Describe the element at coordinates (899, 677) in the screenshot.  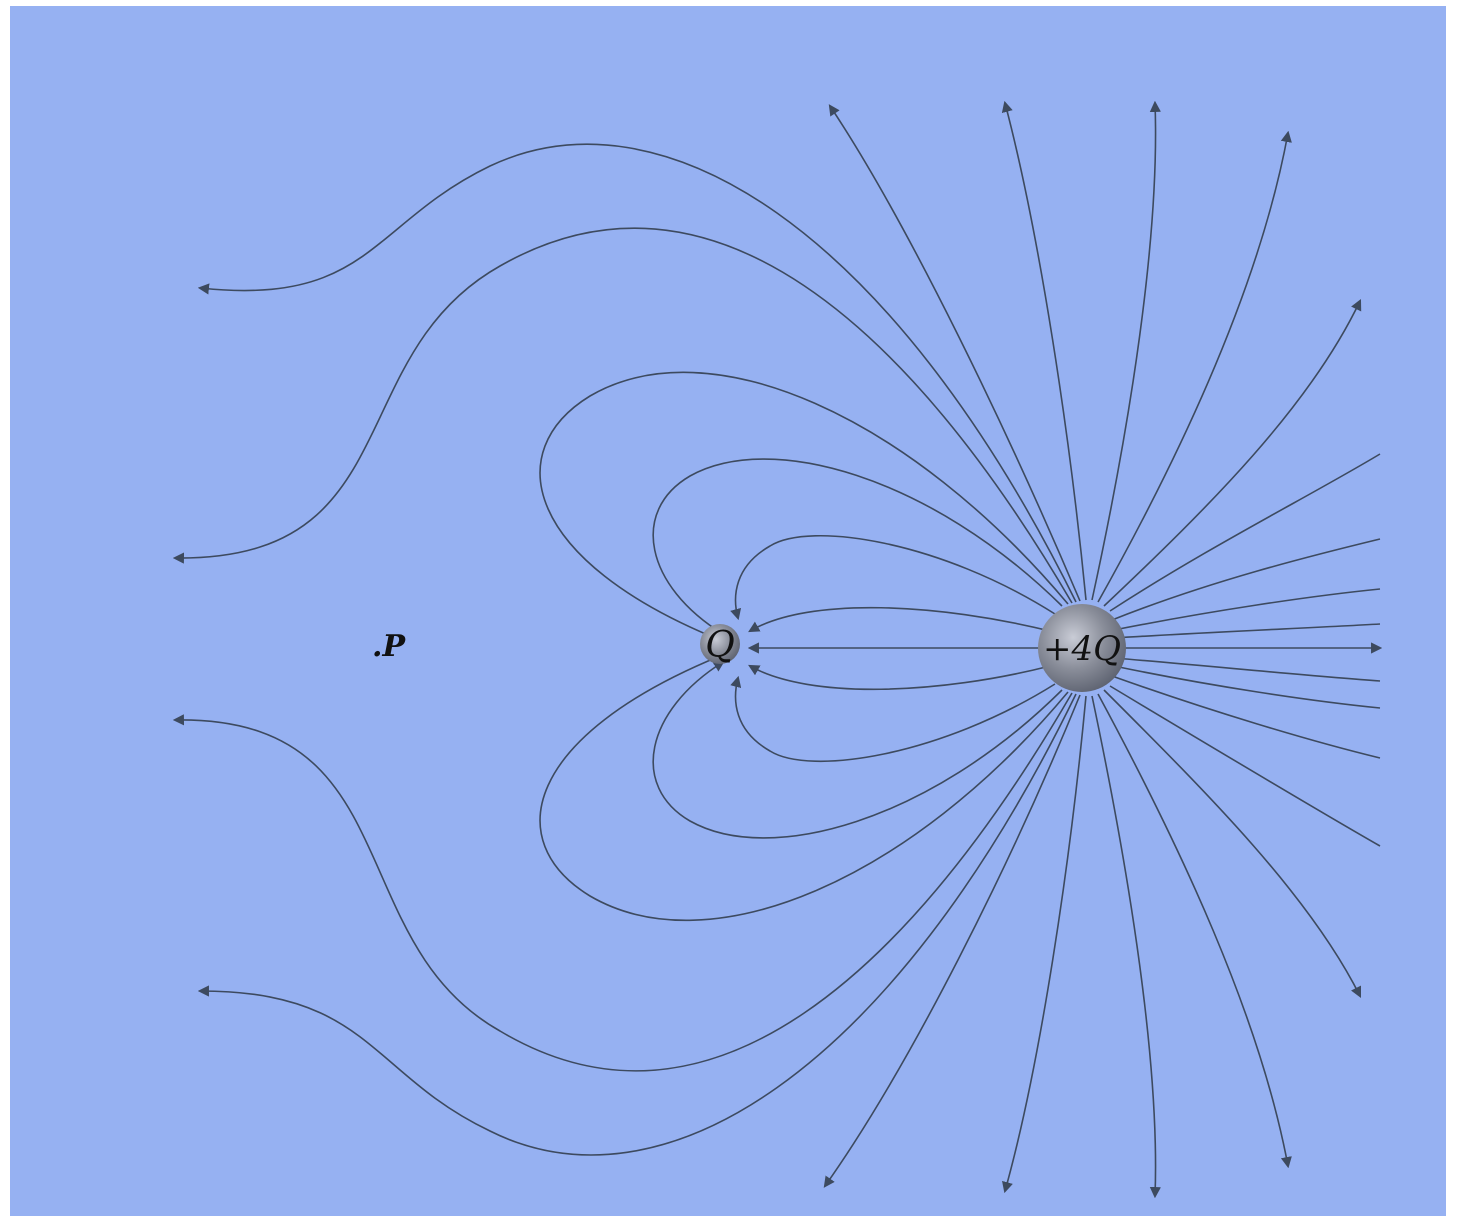
I see `field-line-inner-lower` at that location.